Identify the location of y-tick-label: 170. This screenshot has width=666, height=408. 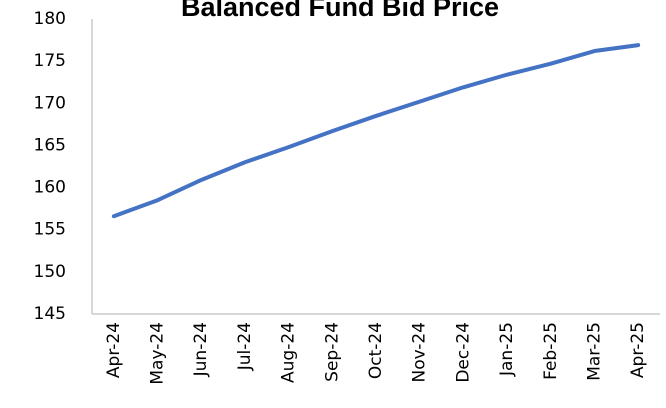
(50, 103).